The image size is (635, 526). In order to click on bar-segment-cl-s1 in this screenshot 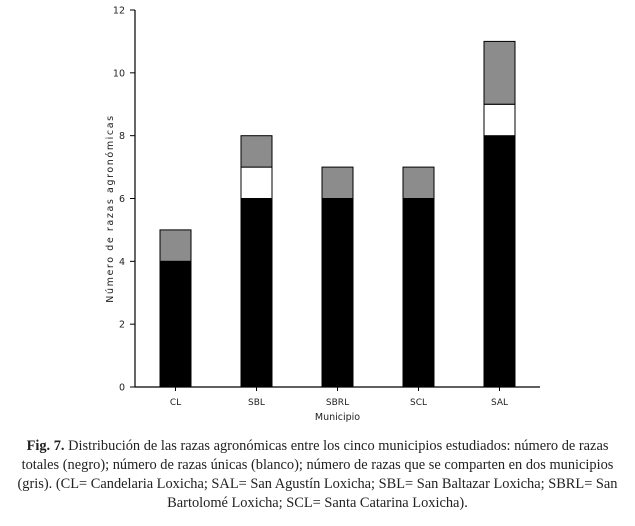, I will do `click(175, 324)`.